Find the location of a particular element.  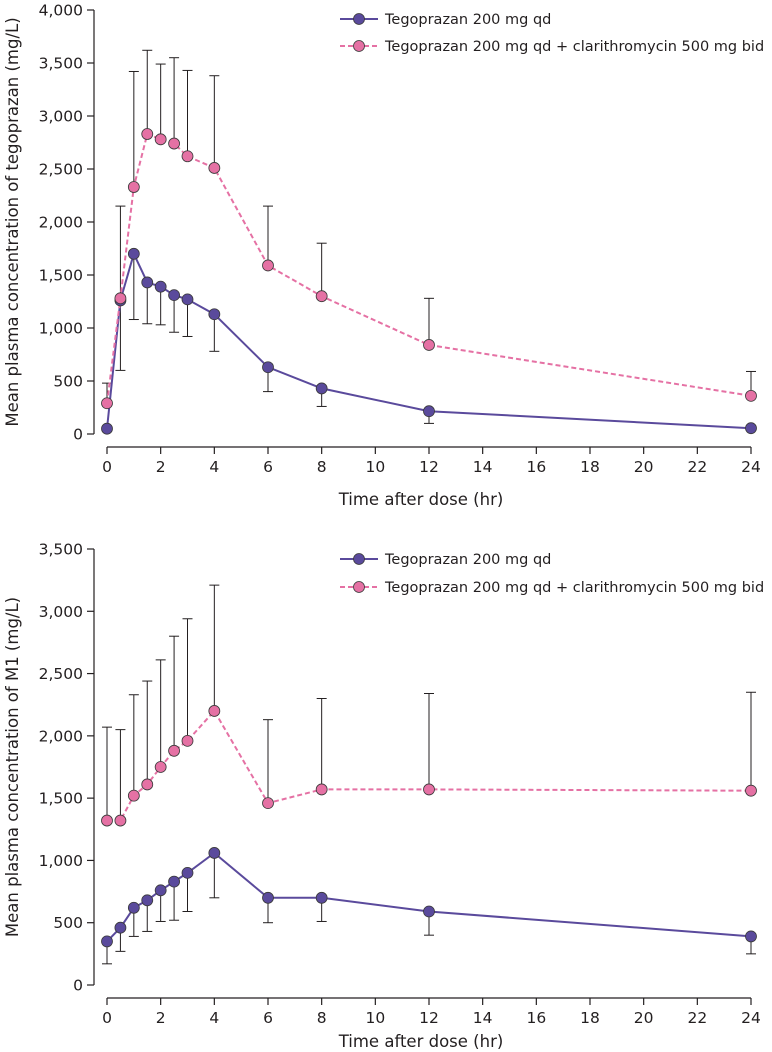

x-tick-label: 20 is located at coordinates (644, 467).